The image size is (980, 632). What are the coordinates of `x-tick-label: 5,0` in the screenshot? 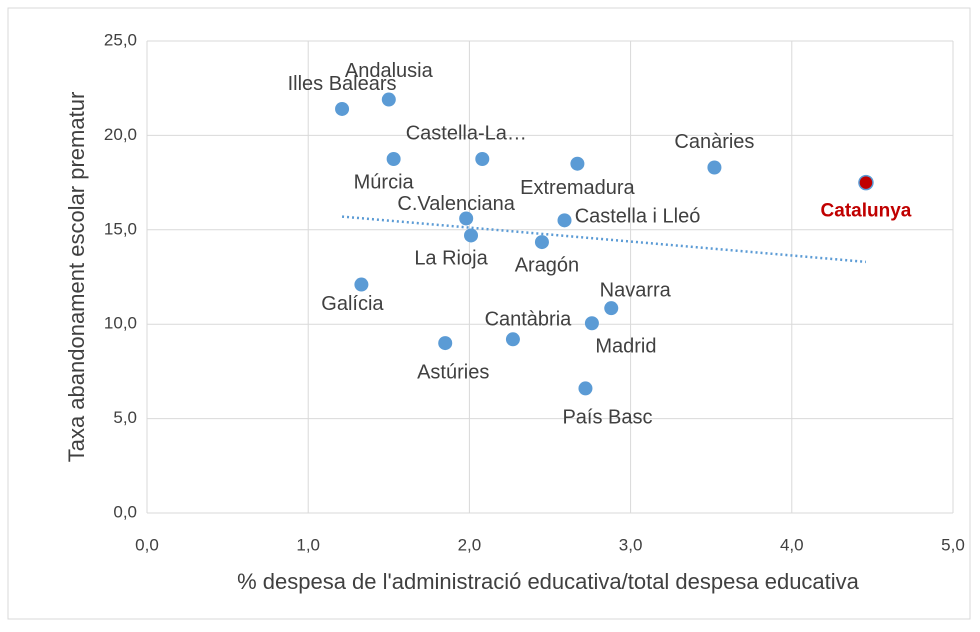 It's located at (953, 544).